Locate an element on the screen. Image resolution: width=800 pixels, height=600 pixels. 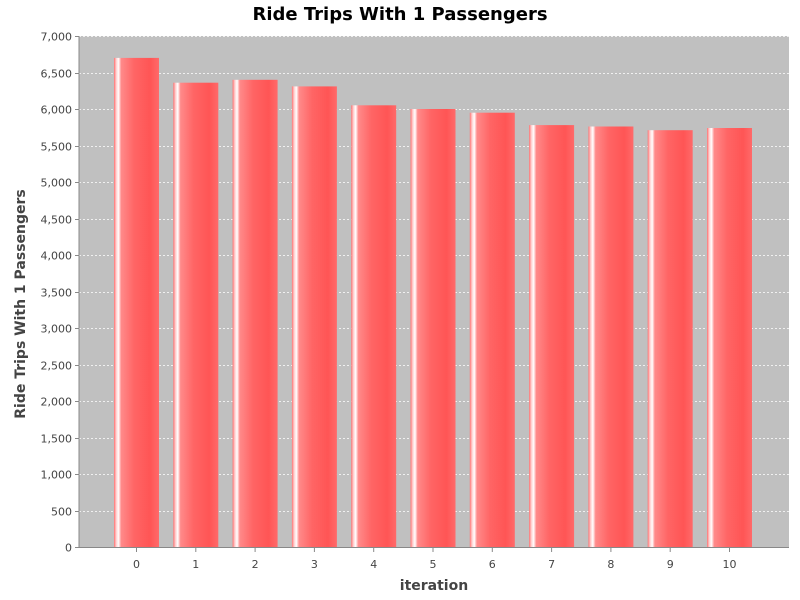
y-tick-label: 1,000 is located at coordinates (57, 475).